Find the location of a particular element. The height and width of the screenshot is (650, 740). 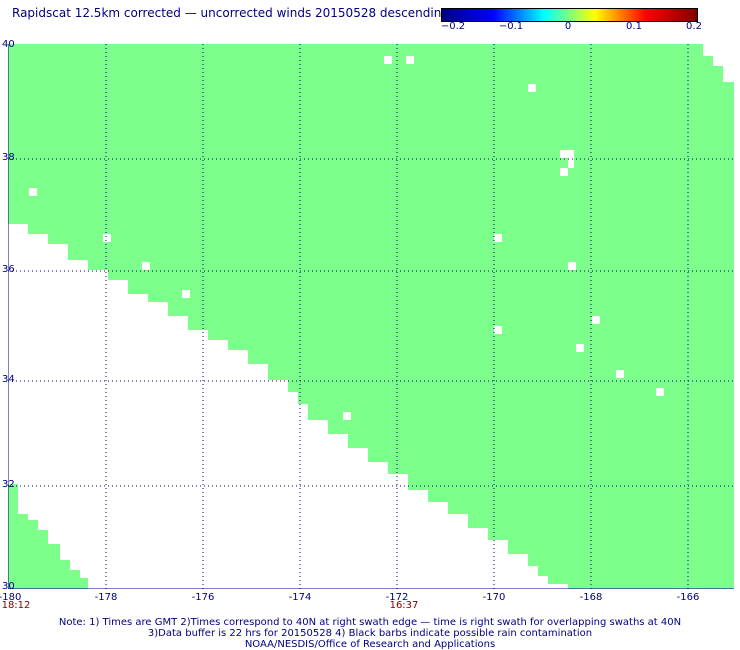

lat-label: 32 is located at coordinates (8, 484).